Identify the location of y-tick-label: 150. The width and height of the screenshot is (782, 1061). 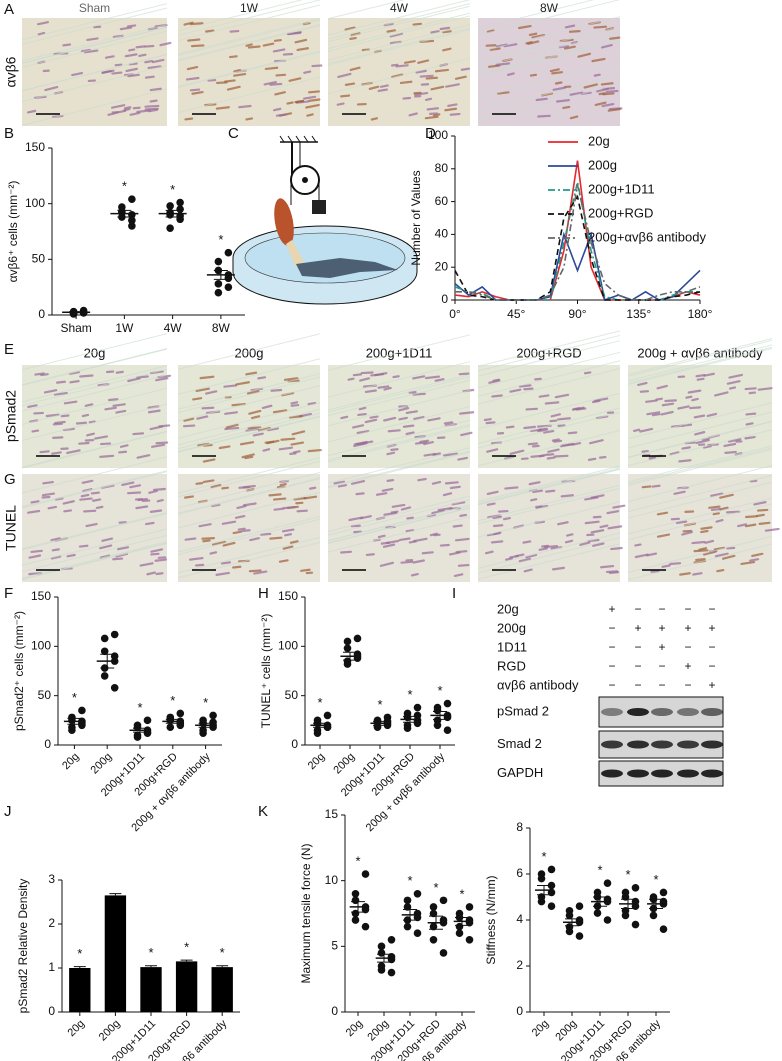
(41, 596).